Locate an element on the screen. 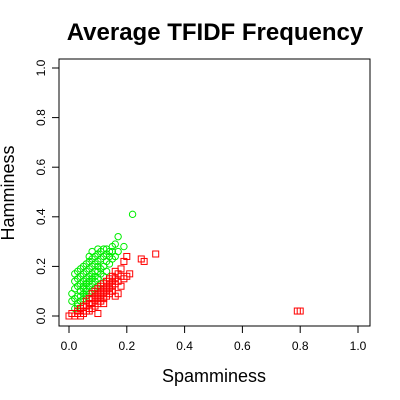 This screenshot has width=400, height=400. y-tick-label: 0.2 is located at coordinates (41, 266).